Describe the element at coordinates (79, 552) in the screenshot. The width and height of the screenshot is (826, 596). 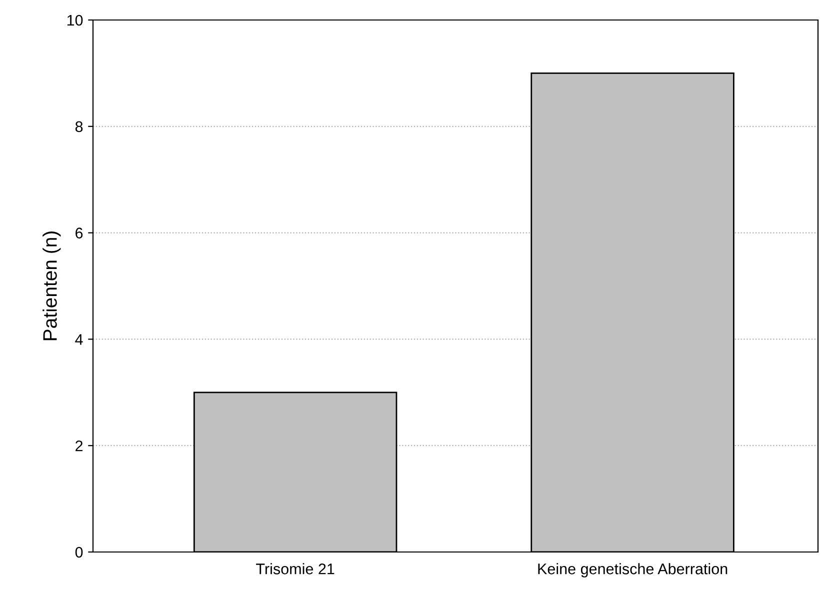
I see `y-tick-label: 0` at that location.